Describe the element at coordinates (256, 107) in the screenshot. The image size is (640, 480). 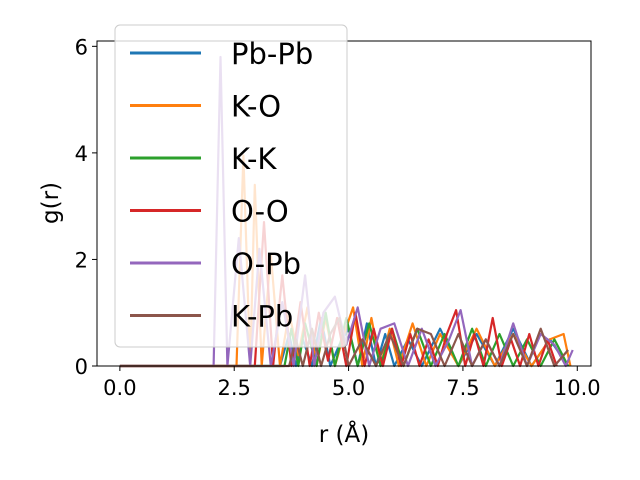
I see `legend-label: K-O` at that location.